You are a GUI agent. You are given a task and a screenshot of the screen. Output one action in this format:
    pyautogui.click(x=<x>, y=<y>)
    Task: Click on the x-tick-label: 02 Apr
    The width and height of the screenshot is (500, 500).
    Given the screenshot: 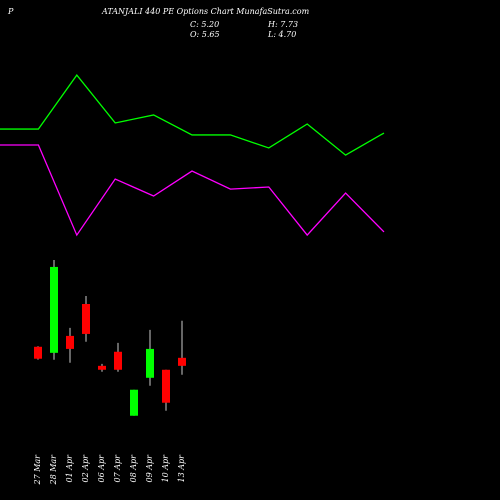 What is the action you would take?
    pyautogui.click(x=85, y=468)
    